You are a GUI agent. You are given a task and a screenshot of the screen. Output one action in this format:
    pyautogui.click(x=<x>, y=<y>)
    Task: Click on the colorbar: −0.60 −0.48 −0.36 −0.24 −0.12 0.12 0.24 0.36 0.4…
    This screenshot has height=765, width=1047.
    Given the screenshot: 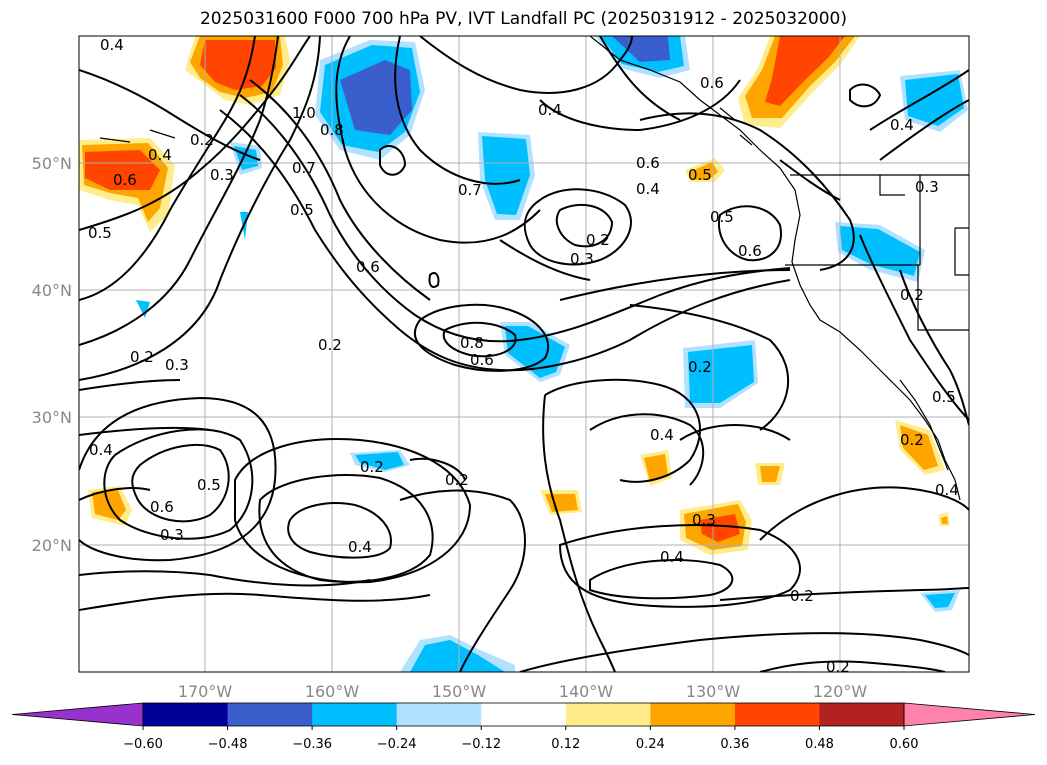 What is the action you would take?
    pyautogui.click(x=523, y=727)
    